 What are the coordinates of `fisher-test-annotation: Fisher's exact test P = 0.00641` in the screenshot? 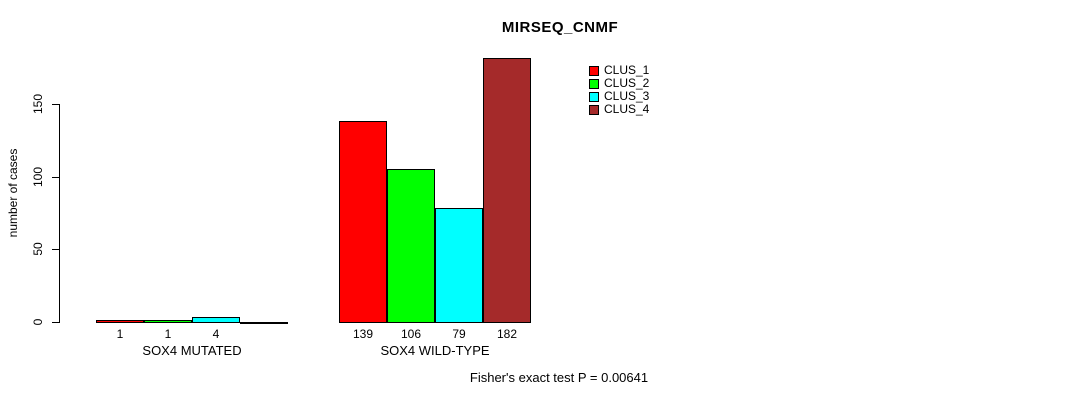 It's located at (559, 377).